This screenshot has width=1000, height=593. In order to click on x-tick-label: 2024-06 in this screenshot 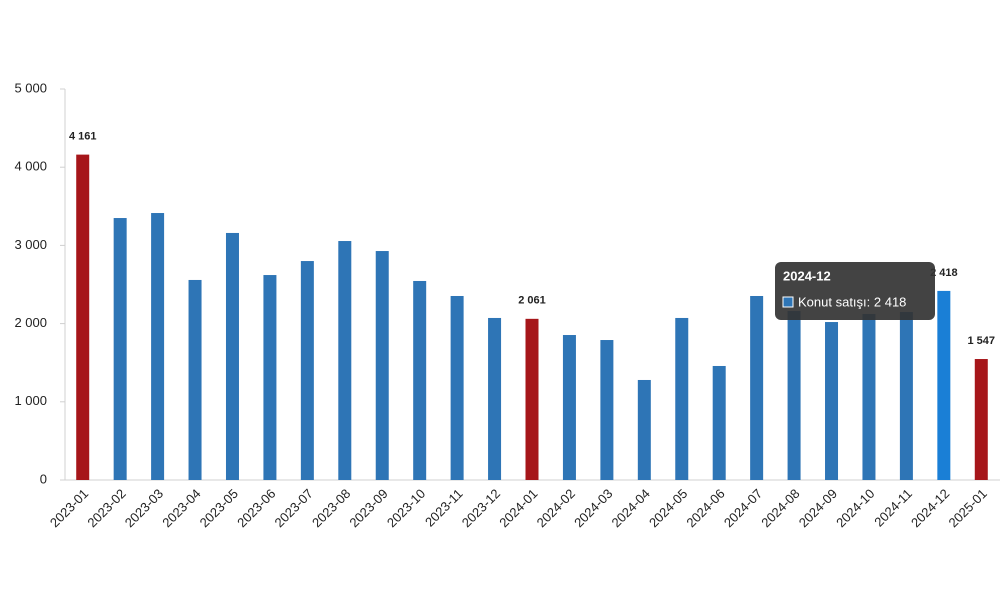, I will do `click(705, 508)`.